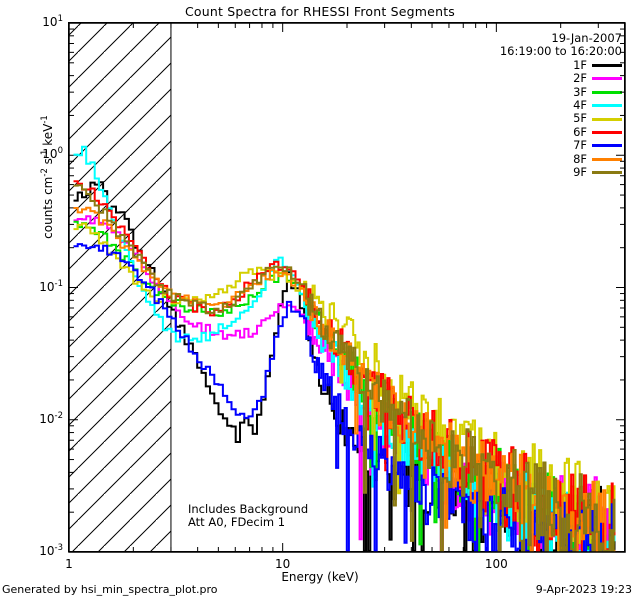 The image size is (640, 600). I want to click on y-tick-label: 10⁻², so click(51, 418).